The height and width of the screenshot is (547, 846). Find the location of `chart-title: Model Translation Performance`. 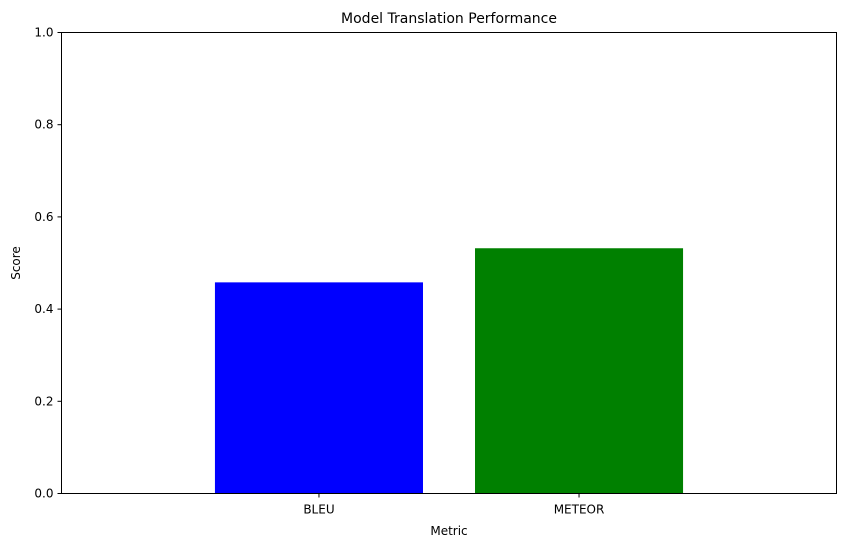

chart-title: Model Translation Performance is located at coordinates (449, 19).